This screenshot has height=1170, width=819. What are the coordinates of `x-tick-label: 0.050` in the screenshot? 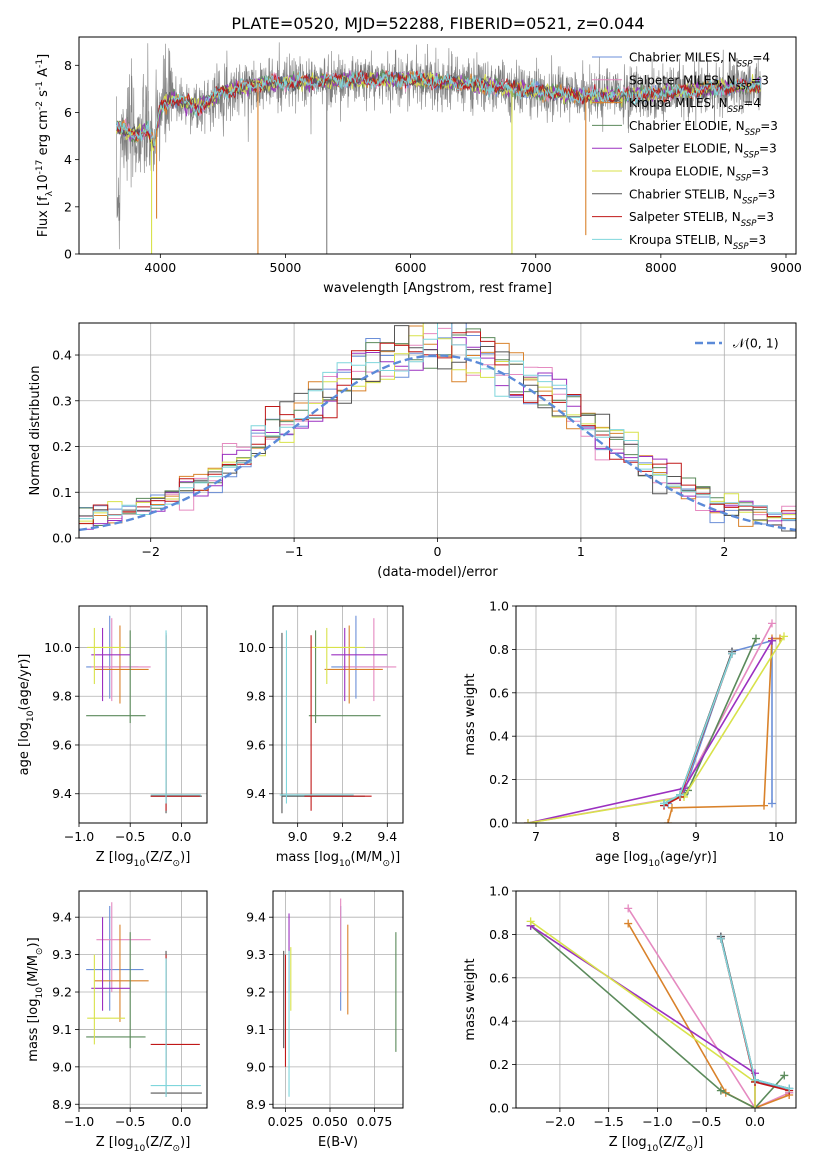 It's located at (330, 1121).